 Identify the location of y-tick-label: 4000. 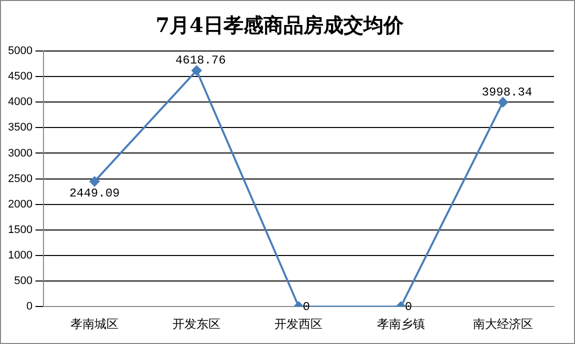
(20, 102).